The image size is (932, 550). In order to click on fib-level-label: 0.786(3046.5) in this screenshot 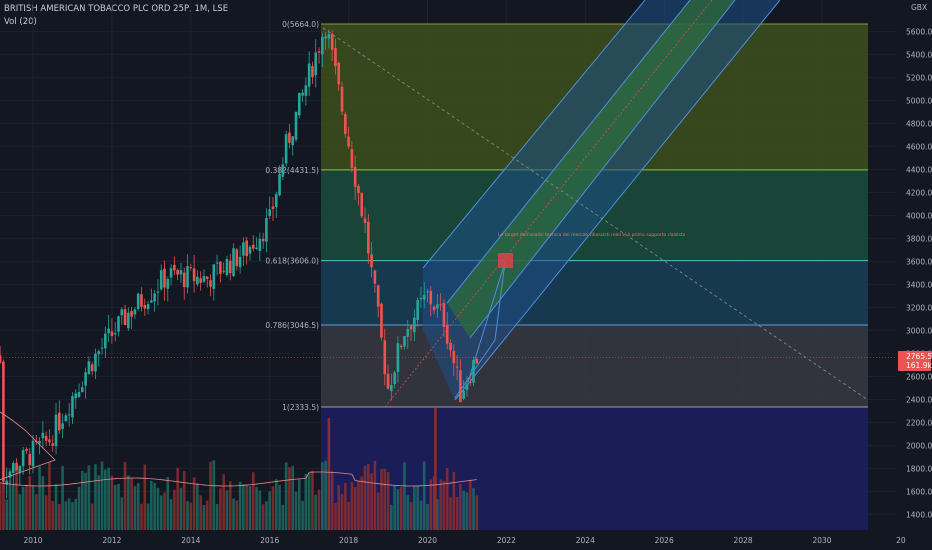, I will do `click(292, 325)`.